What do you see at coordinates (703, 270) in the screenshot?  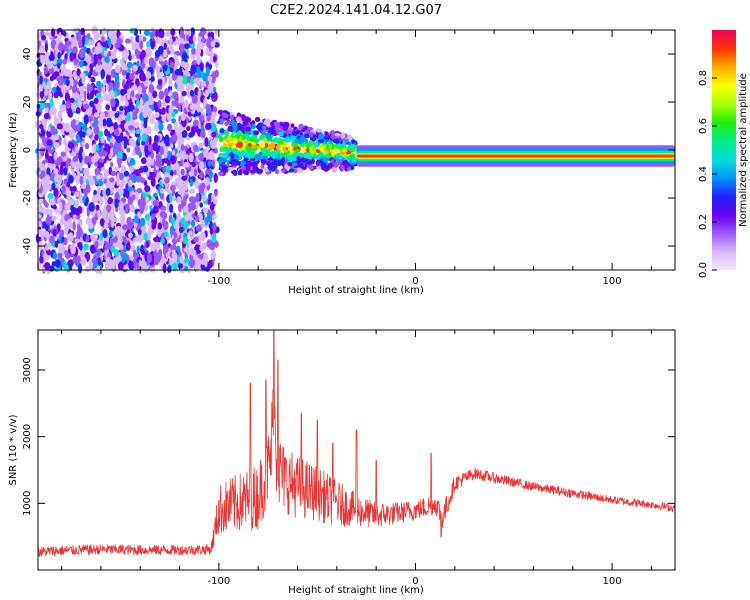 I see `colorbar-tick-label: 0.0` at bounding box center [703, 270].